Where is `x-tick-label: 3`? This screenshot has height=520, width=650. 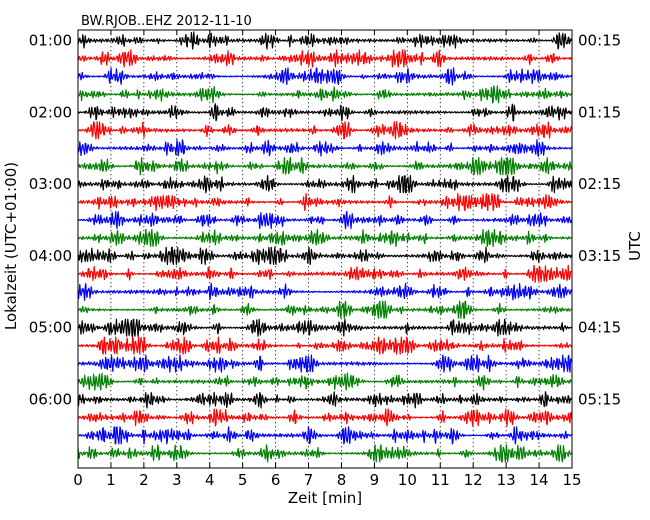 x-tick-label: 3 is located at coordinates (177, 480).